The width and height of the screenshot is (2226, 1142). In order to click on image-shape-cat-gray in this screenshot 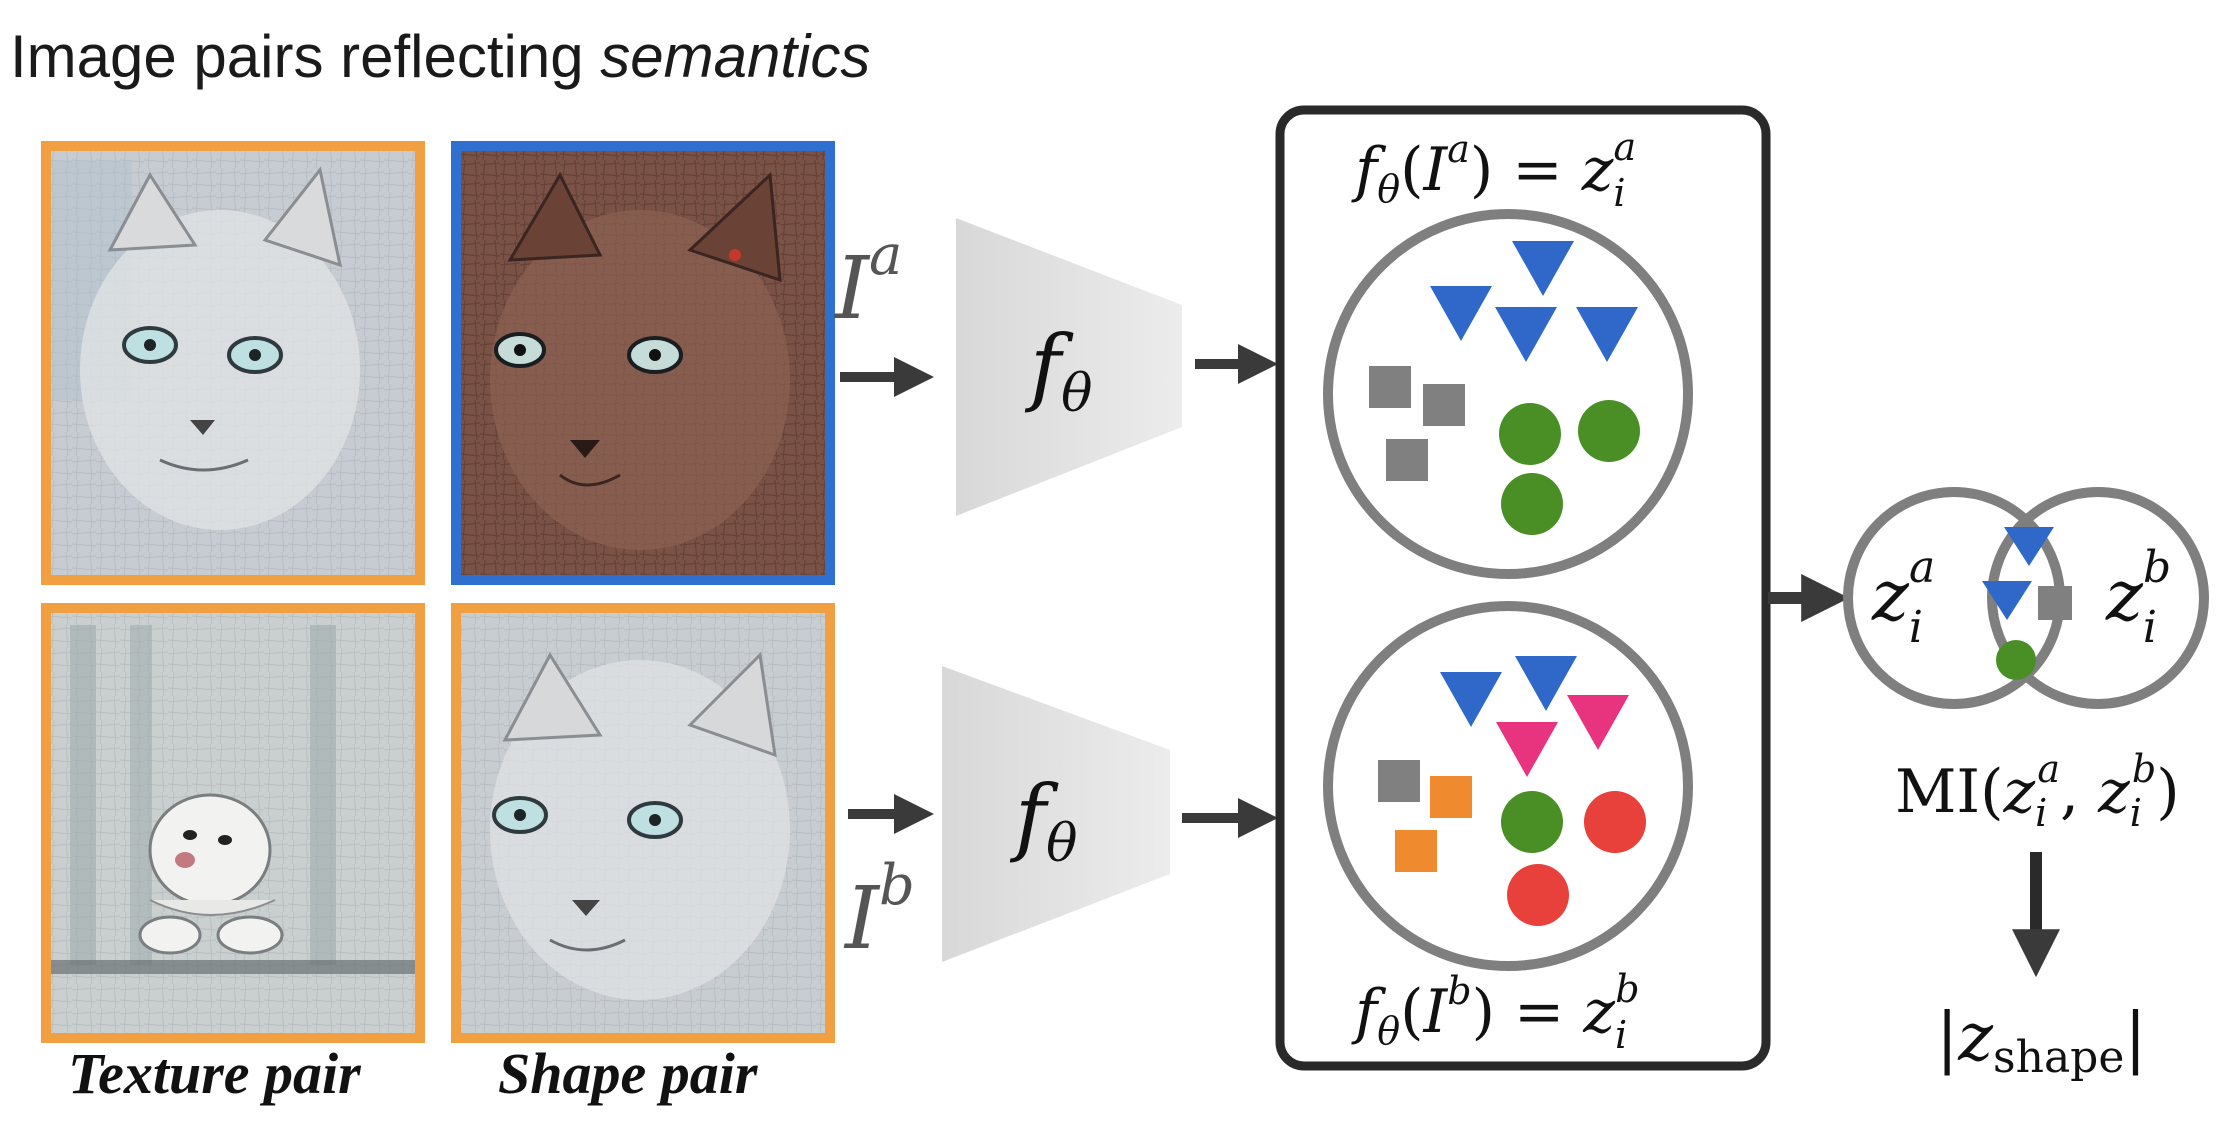, I will do `click(643, 823)`.